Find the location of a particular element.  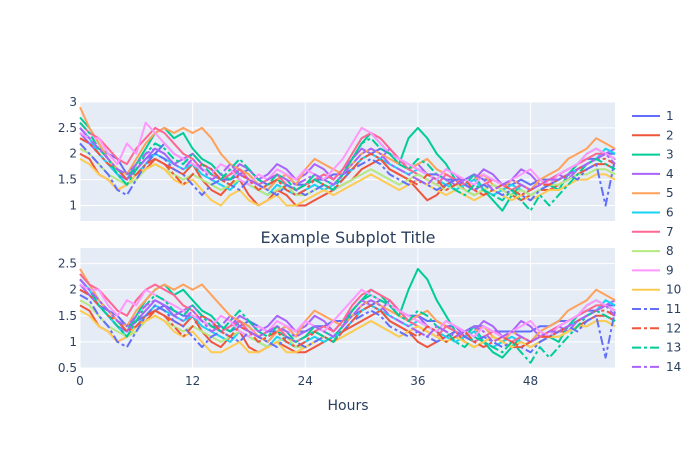

legend-item-1: 1 is located at coordinates (653, 116).